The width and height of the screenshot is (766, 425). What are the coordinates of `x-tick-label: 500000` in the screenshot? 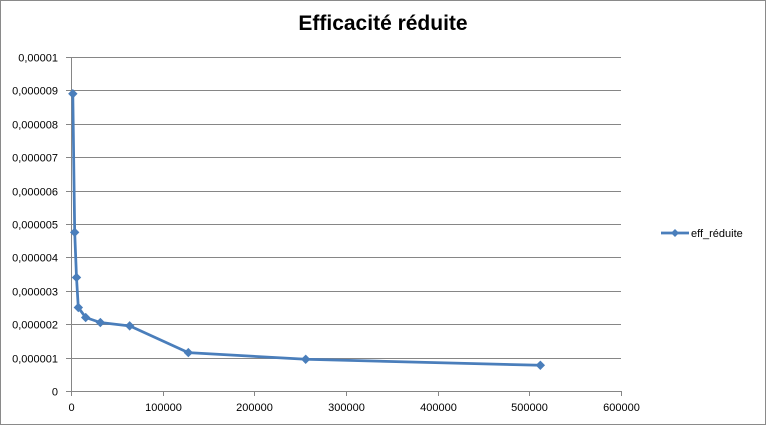 It's located at (529, 408).